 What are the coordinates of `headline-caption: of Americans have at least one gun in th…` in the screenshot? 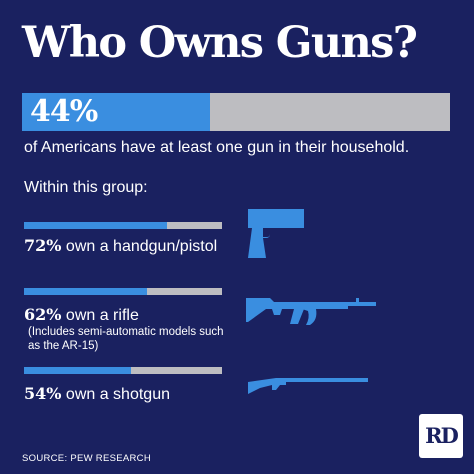 It's located at (217, 147).